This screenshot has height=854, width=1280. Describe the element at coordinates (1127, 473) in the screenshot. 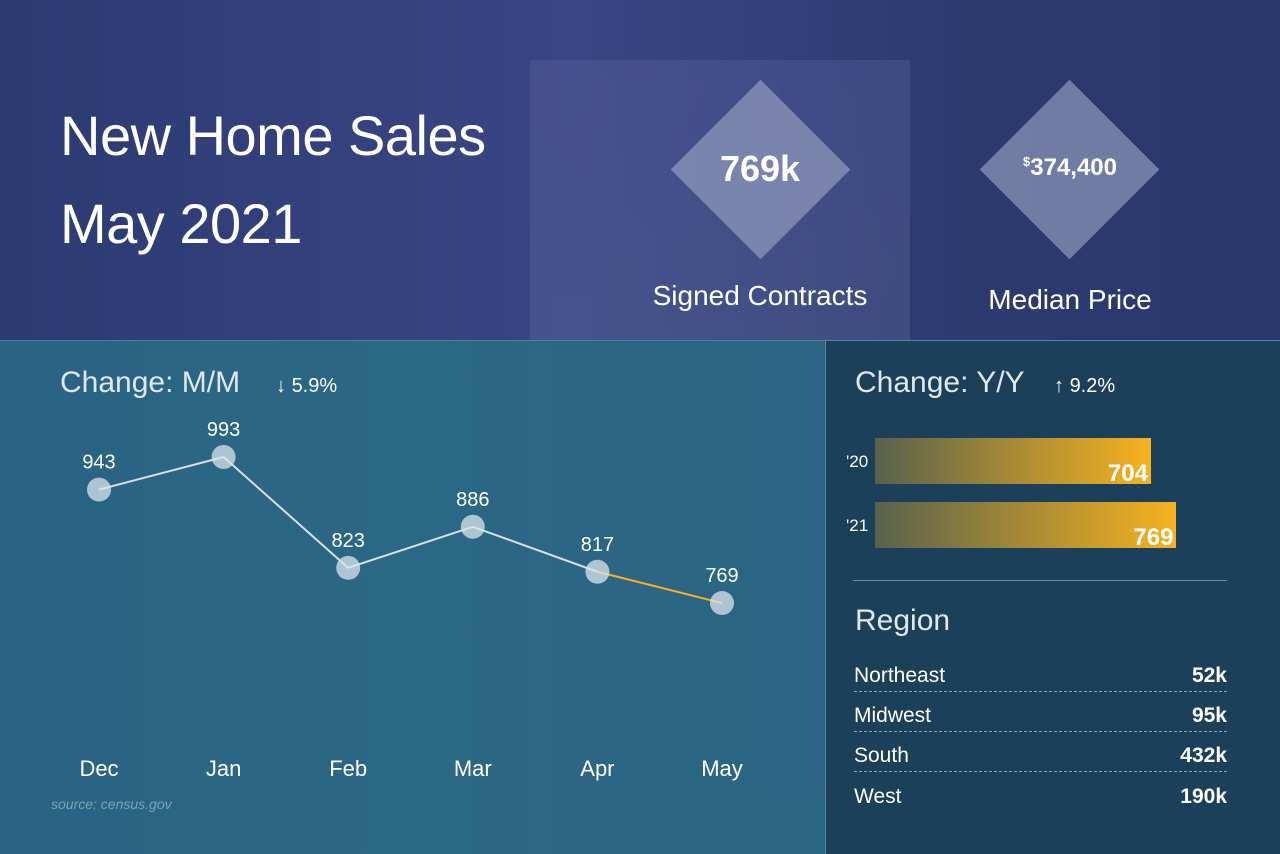

I see `bar-value-label: 704` at that location.